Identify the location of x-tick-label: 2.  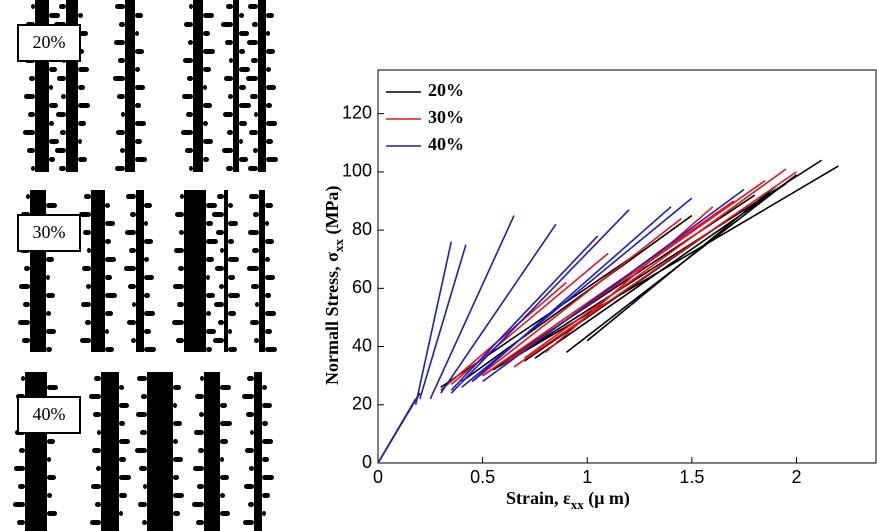
(796, 477).